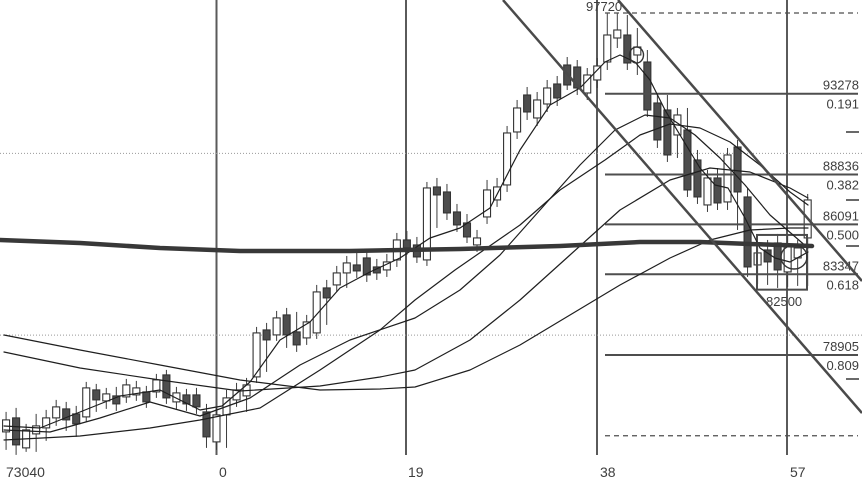  Describe the element at coordinates (842, 284) in the screenshot. I see `fib-ratio-label: 0.618` at that location.